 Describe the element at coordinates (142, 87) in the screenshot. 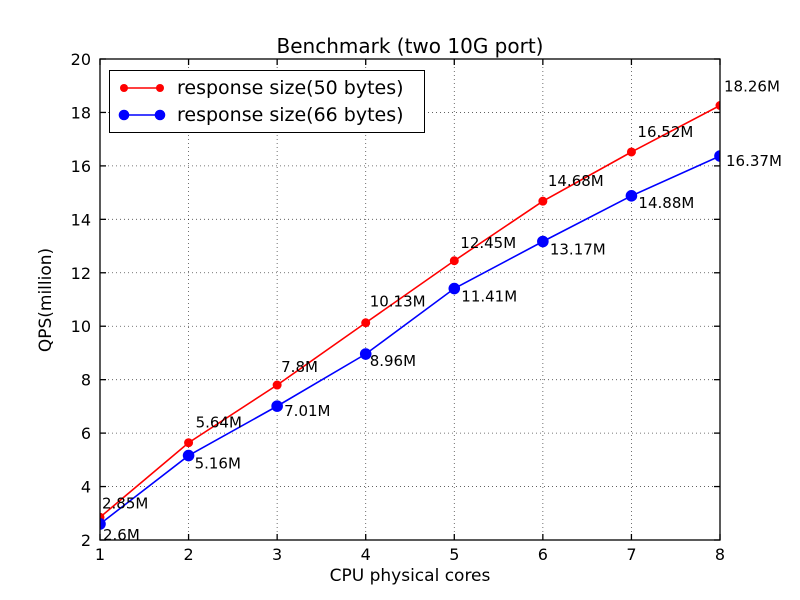

I see `legend-marker-red-icon` at that location.